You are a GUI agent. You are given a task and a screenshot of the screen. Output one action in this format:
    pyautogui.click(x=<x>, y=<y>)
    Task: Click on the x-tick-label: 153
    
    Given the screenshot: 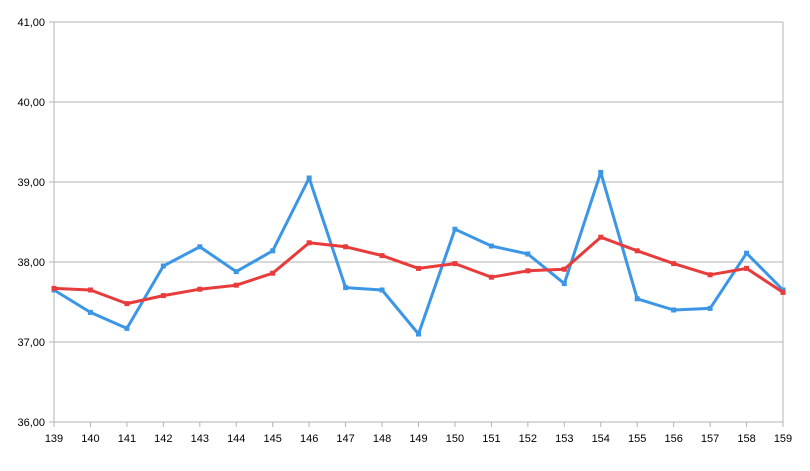 What is the action you would take?
    pyautogui.click(x=564, y=439)
    